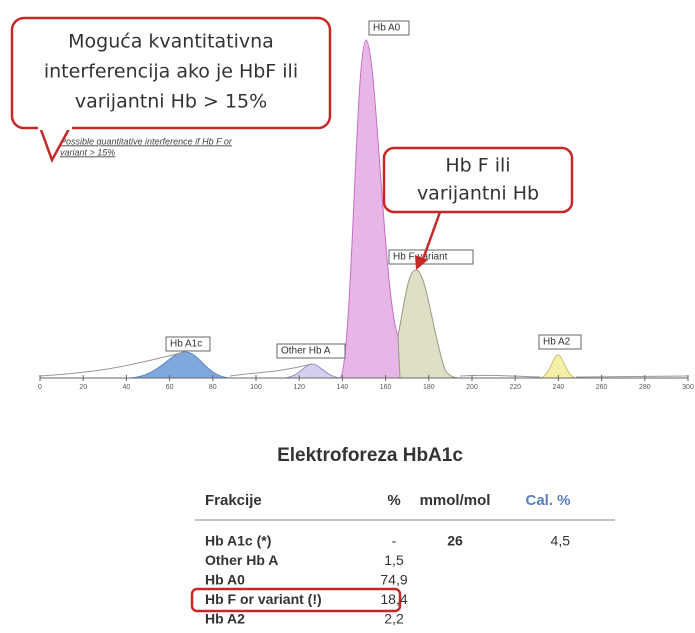  I want to click on peak-a2, so click(558, 366).